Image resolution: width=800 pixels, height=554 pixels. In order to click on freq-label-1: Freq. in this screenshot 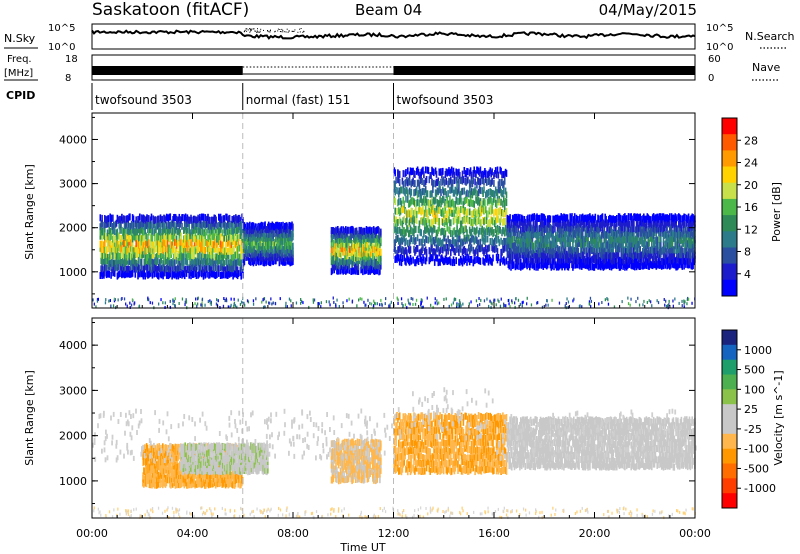, I will do `click(19, 59)`.